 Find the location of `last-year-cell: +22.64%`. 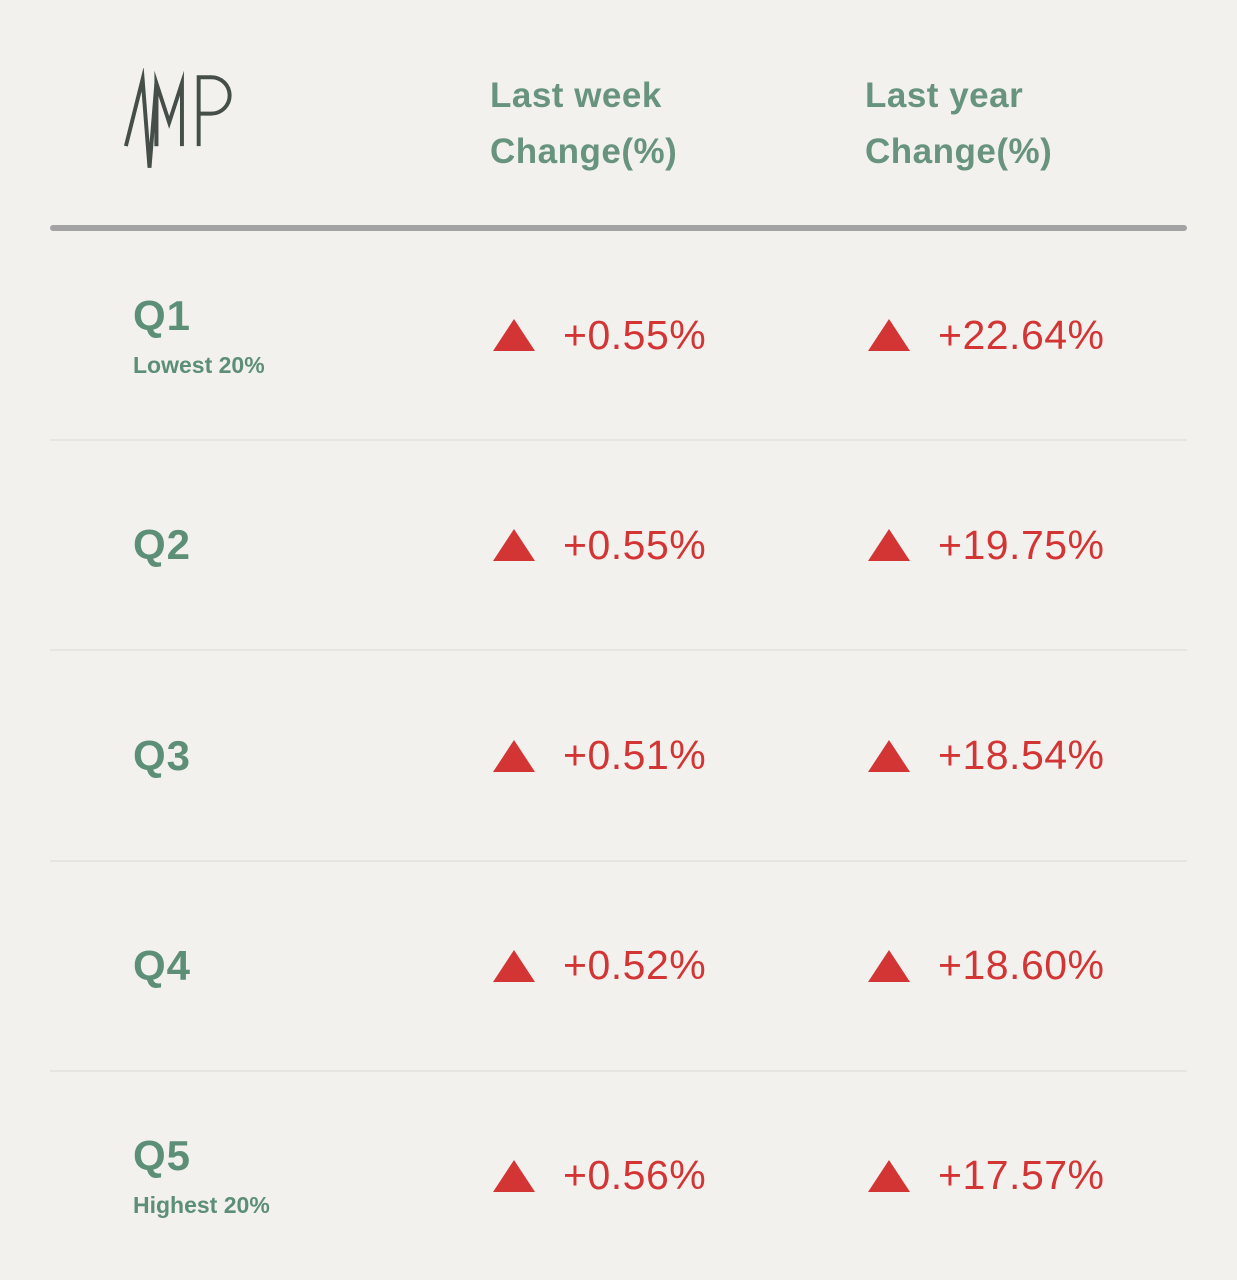

last-year-cell: +22.64% is located at coordinates (998, 335).